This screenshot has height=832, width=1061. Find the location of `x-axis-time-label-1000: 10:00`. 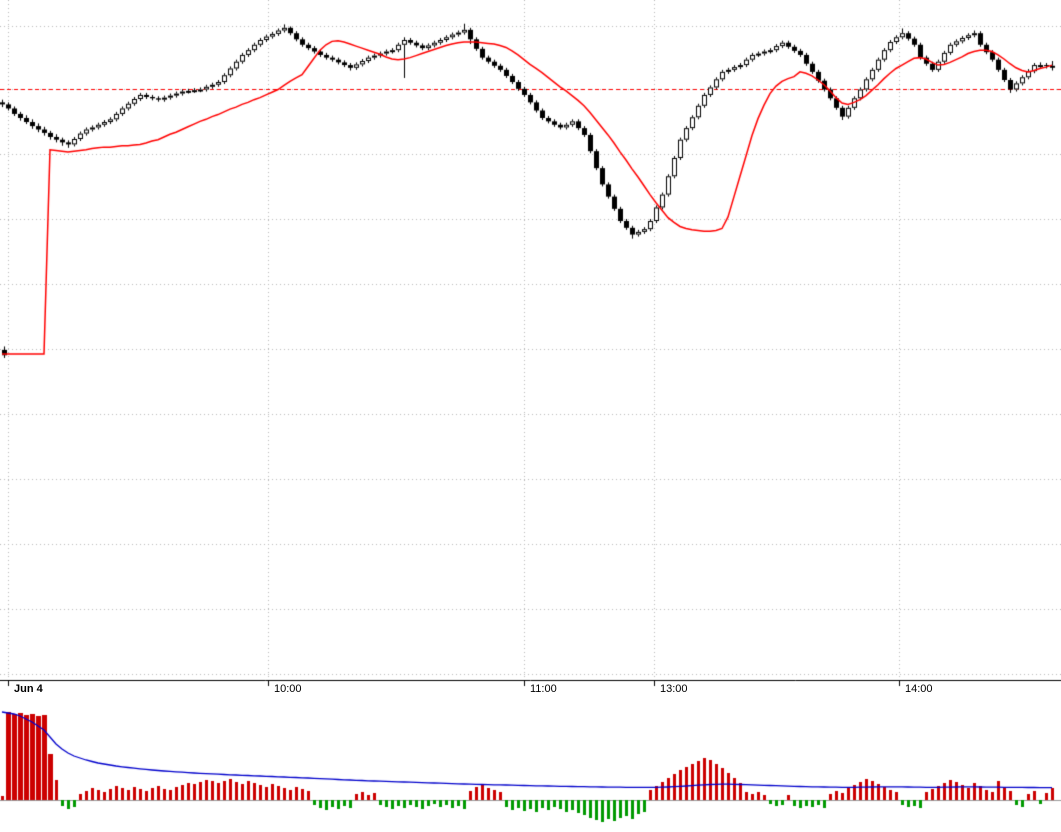

x-axis-time-label-1000: 10:00 is located at coordinates (288, 689).